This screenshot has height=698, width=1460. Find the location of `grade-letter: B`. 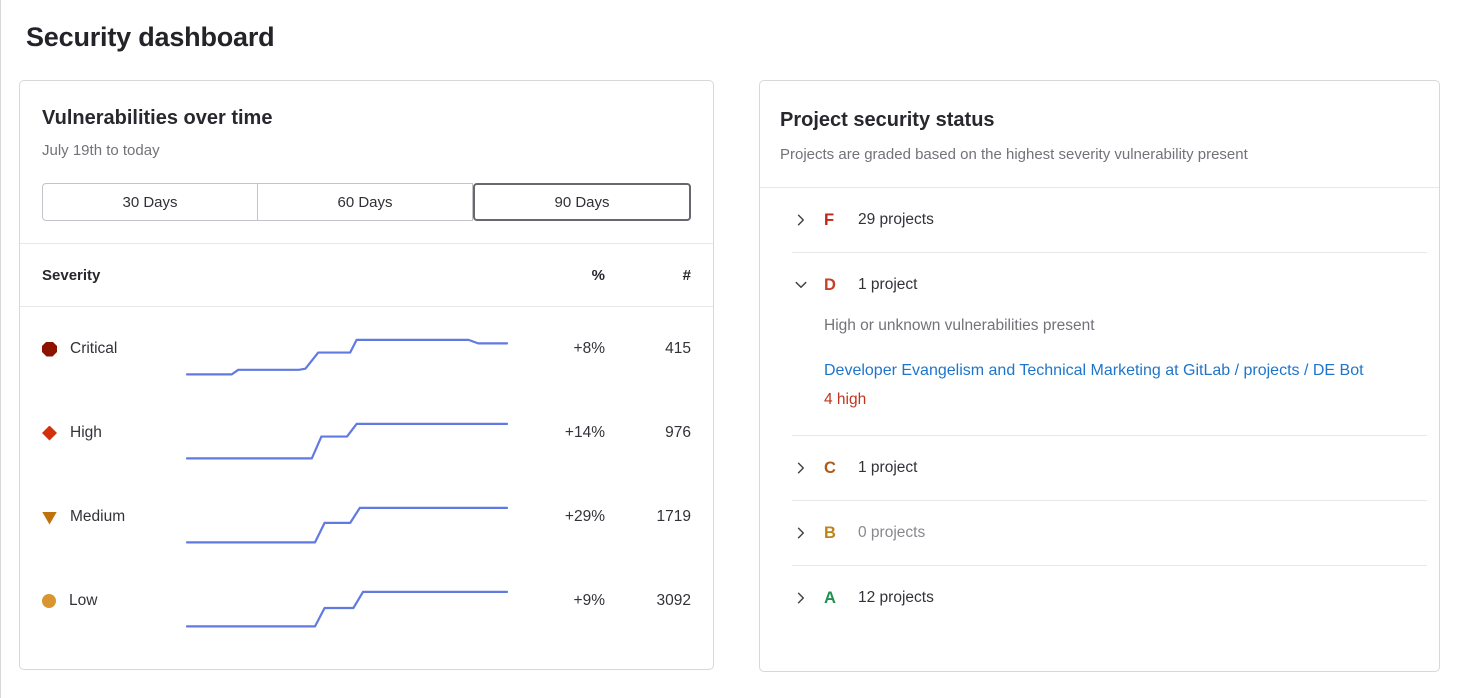

grade-letter: B is located at coordinates (830, 532).